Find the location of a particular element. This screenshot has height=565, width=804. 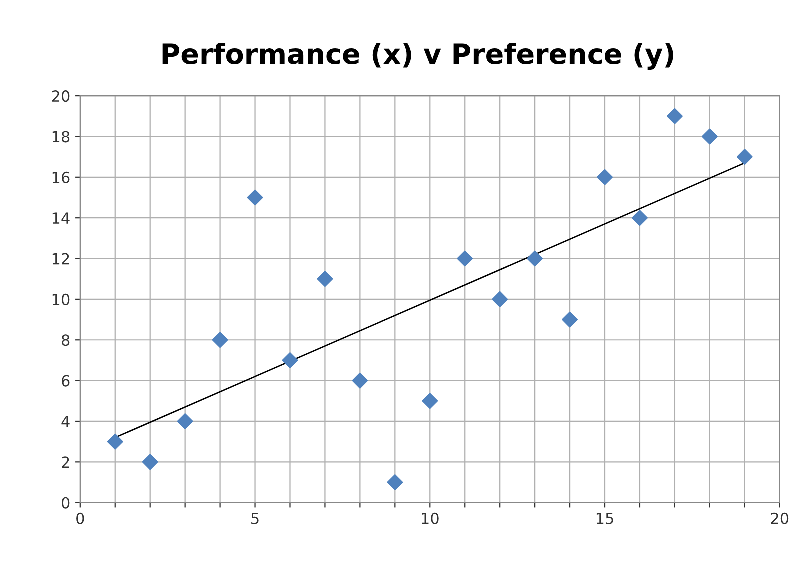

y-tick-label: 14 is located at coordinates (61, 218).